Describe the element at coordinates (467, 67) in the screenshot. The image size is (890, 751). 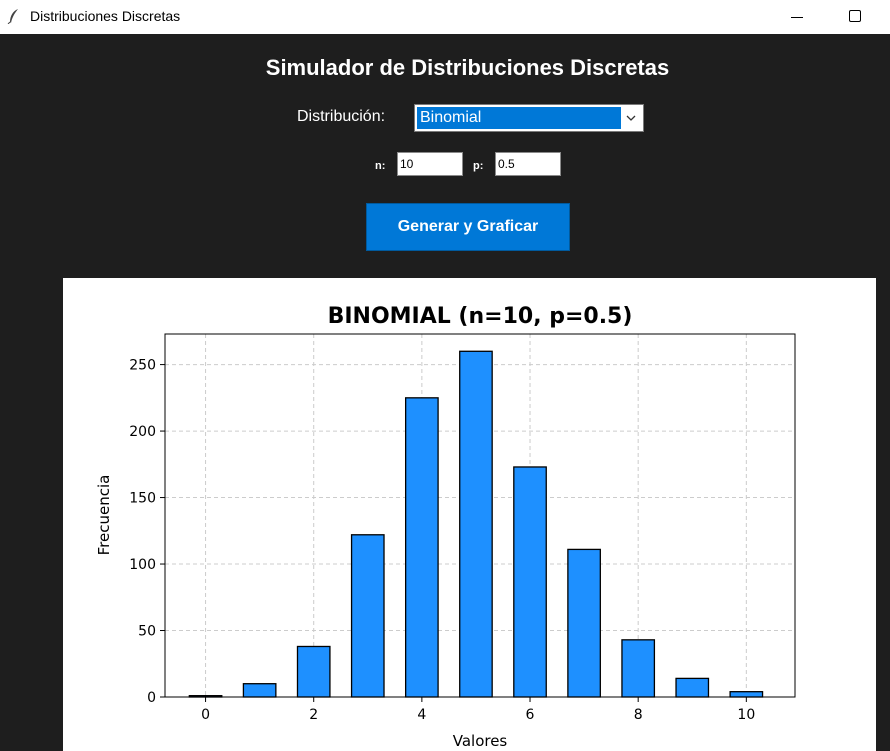
I see `page-title: Simulador de Distribuciones Discretas` at that location.